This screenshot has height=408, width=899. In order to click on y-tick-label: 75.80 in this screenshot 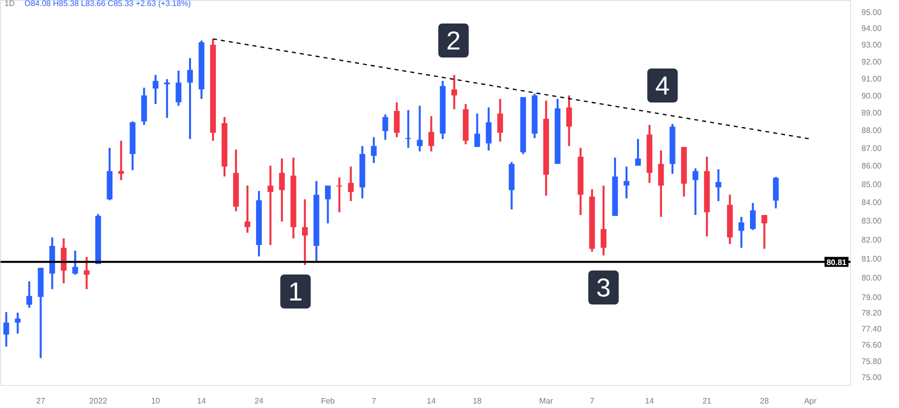, I will do `click(872, 361)`.